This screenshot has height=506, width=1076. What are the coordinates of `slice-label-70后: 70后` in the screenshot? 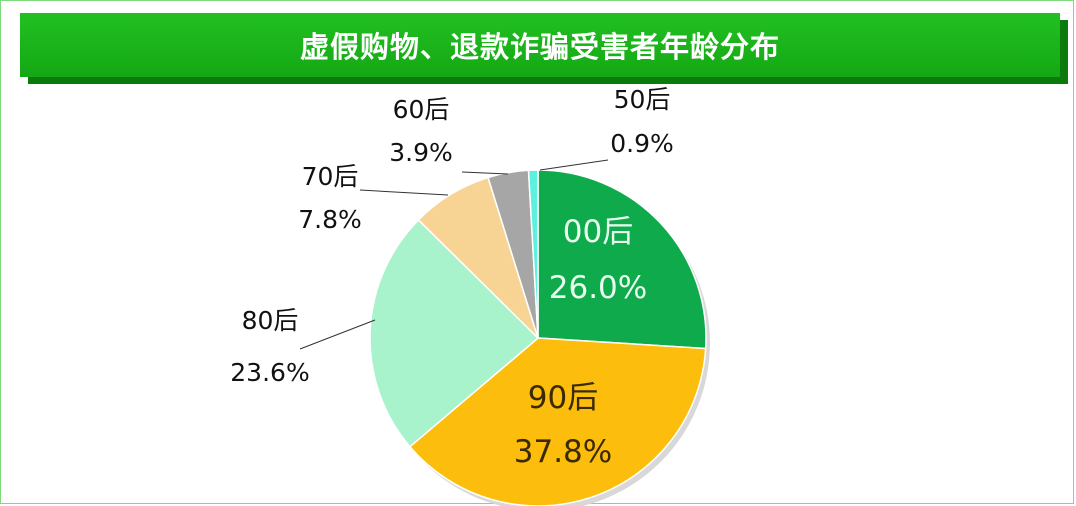 It's located at (330, 176).